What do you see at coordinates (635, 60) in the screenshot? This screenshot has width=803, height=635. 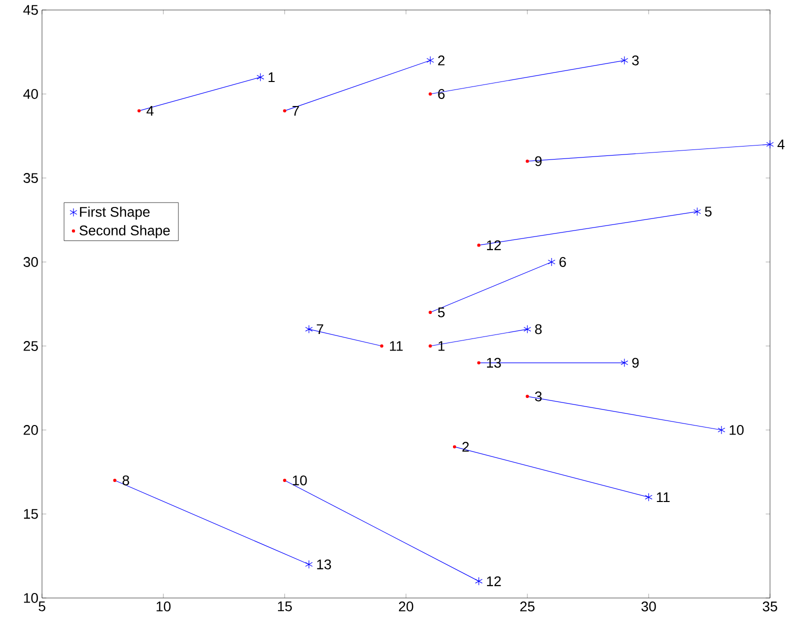 I see `annotation: 3` at bounding box center [635, 60].